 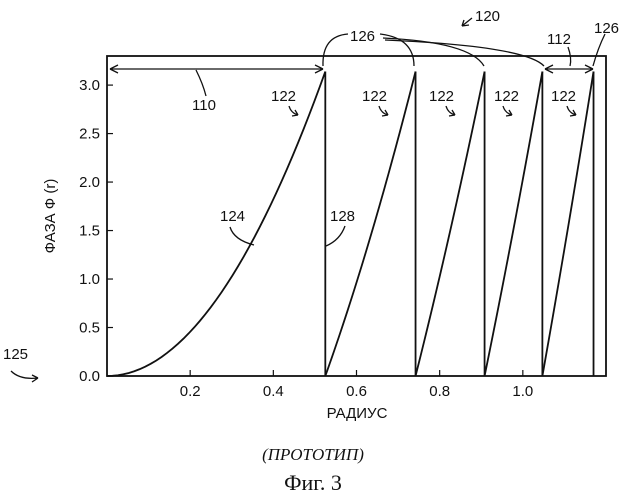 I want to click on ref-126-right-leader, so click(x=599, y=50).